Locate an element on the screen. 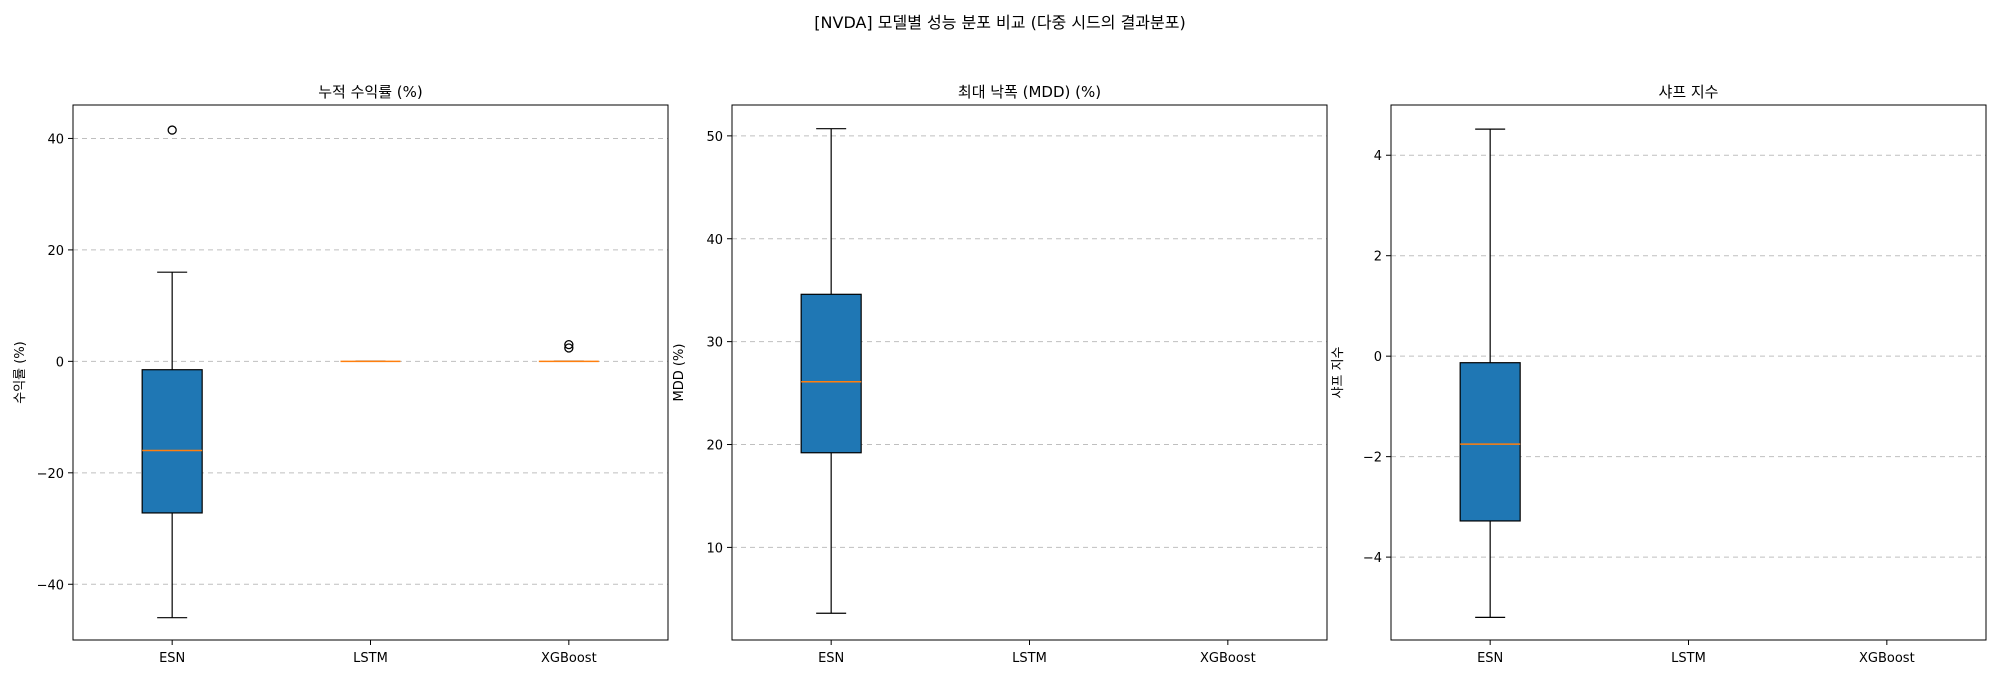 The image size is (2000, 700). box-xgboost is located at coordinates (568, 351).